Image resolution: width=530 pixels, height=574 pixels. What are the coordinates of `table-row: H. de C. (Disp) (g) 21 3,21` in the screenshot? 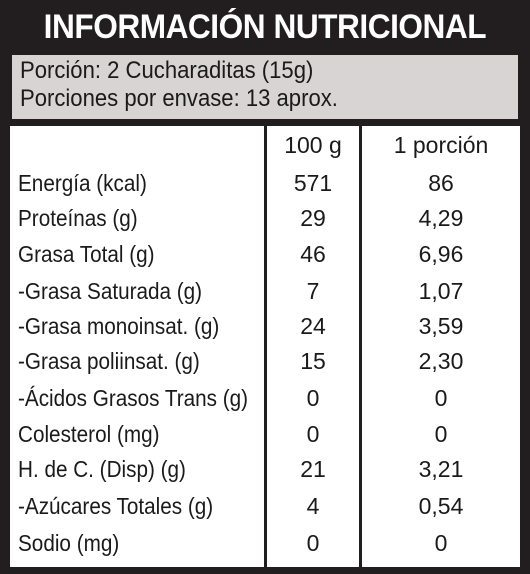 It's located at (265, 469).